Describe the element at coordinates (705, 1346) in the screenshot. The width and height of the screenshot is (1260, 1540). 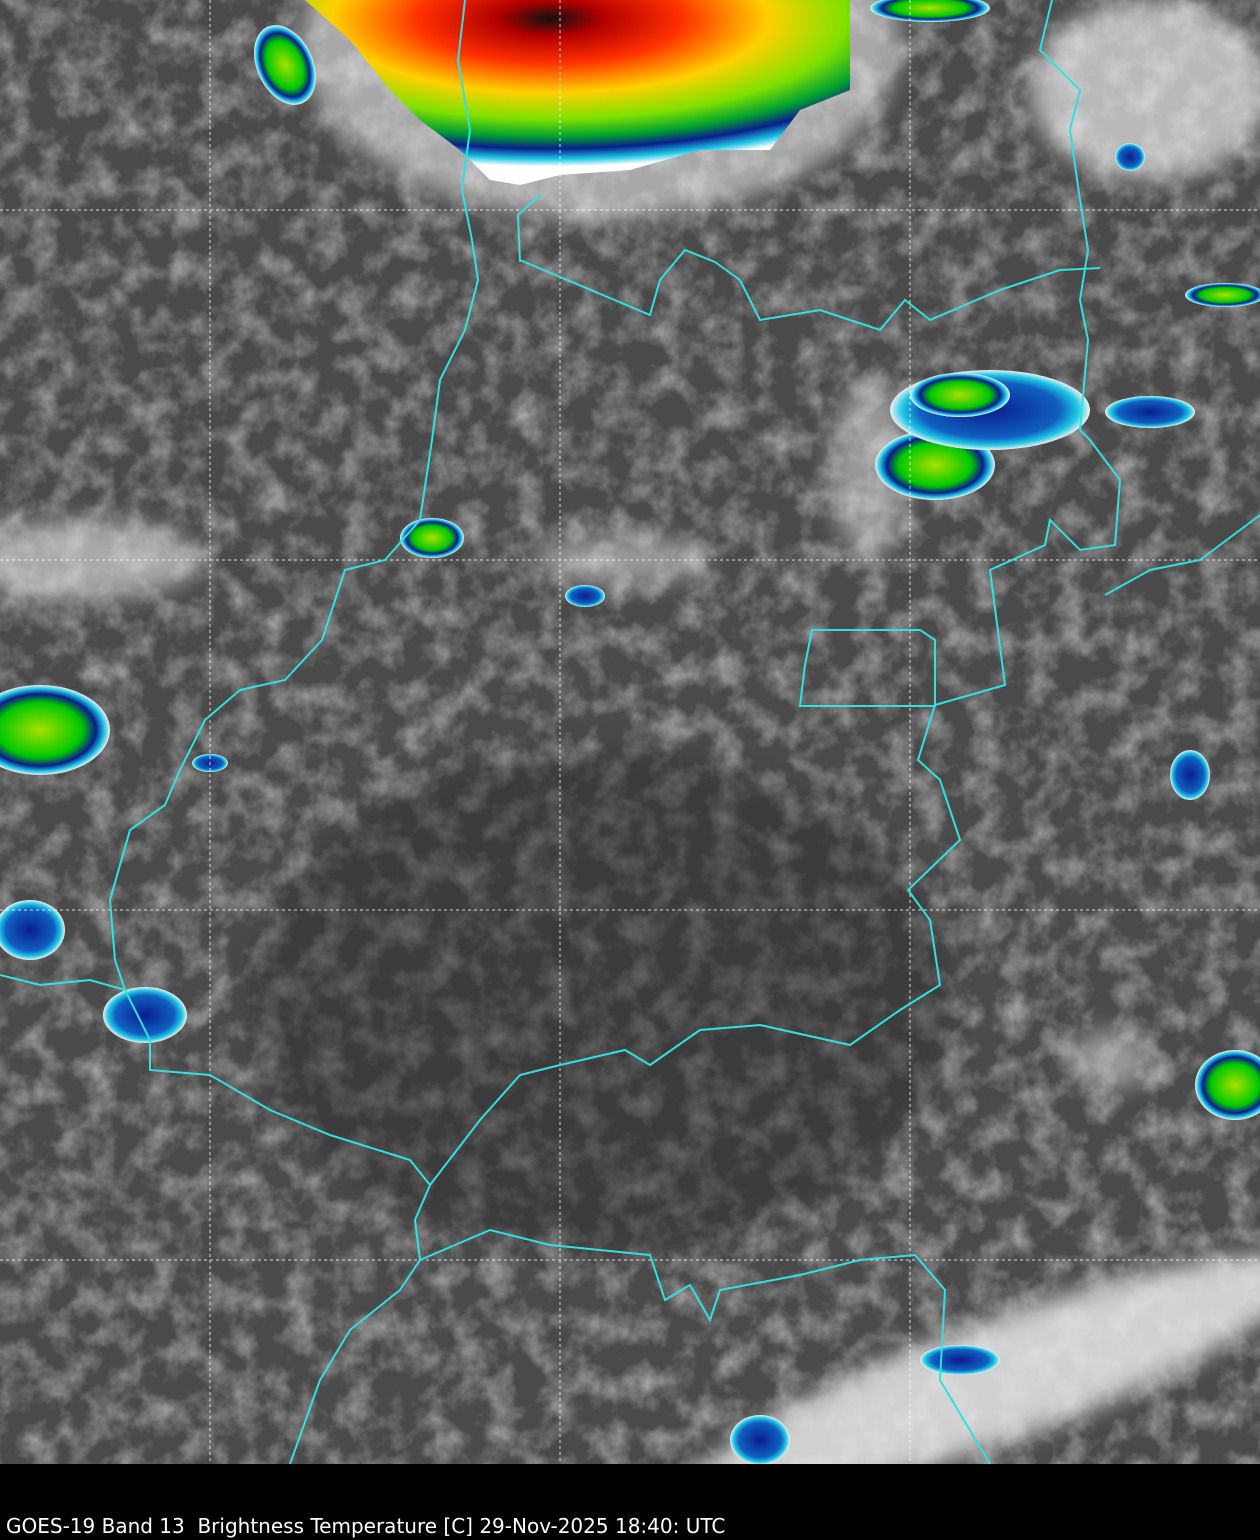
I see `border-south` at that location.